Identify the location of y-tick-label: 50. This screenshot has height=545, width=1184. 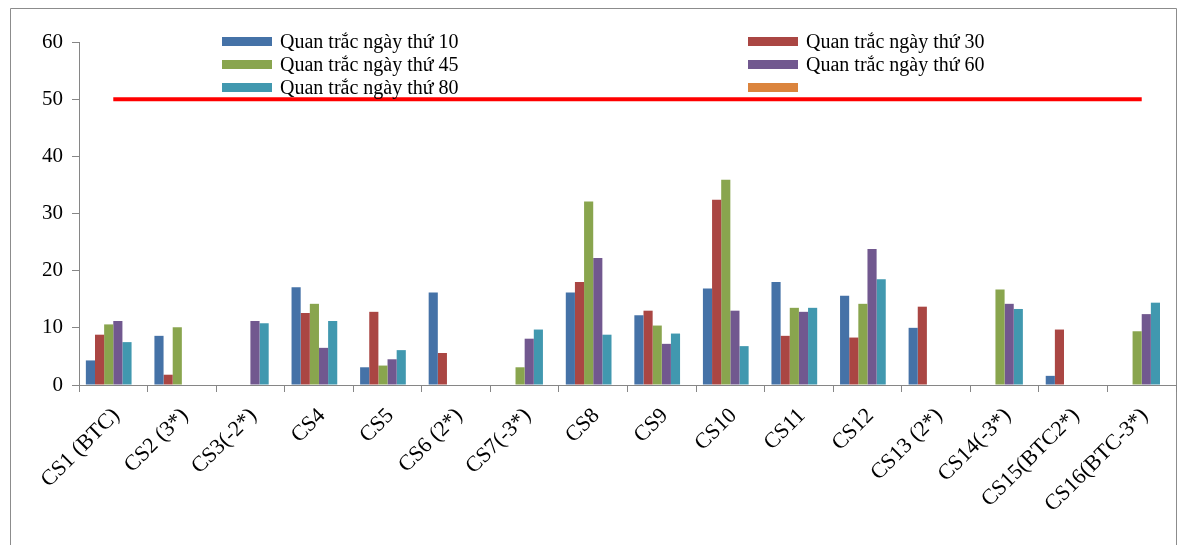
(52, 97).